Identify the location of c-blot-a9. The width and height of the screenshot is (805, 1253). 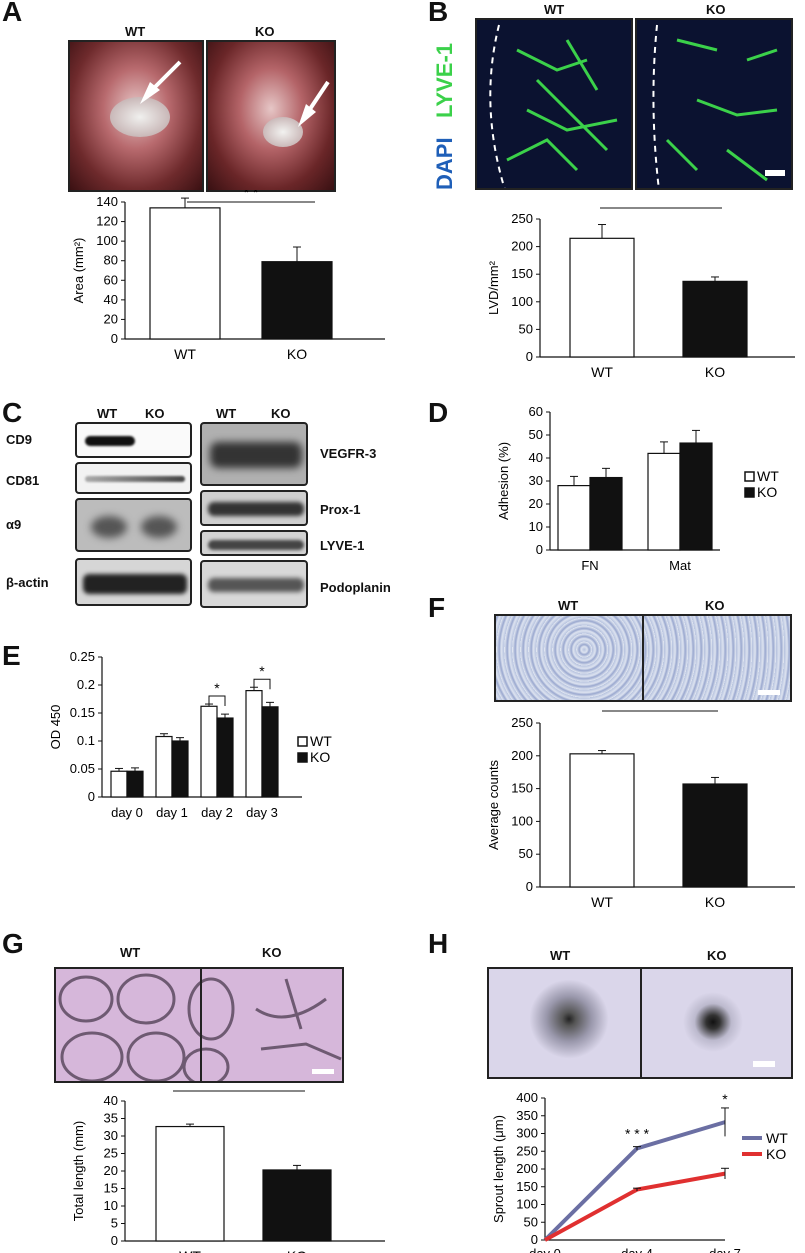
(133, 525).